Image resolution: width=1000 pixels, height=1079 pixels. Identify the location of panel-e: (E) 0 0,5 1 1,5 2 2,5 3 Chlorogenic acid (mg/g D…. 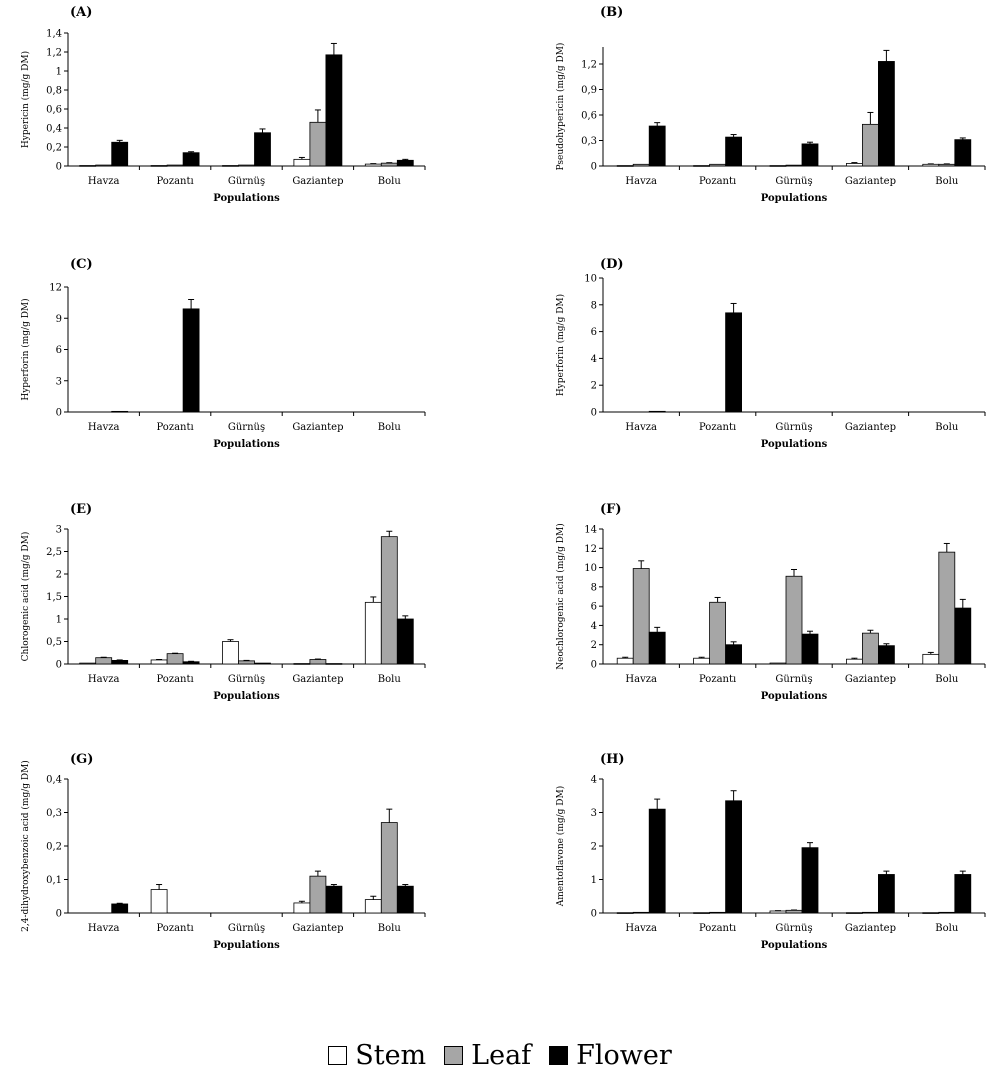
(223, 602).